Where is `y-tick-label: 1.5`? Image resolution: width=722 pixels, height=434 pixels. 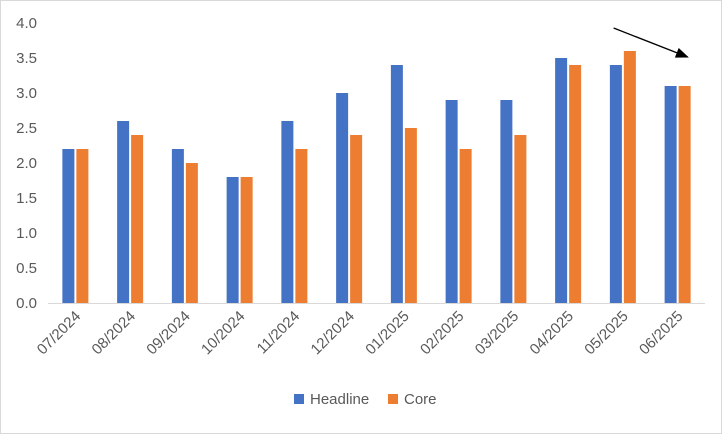 y-tick-label: 1.5 is located at coordinates (26, 198).